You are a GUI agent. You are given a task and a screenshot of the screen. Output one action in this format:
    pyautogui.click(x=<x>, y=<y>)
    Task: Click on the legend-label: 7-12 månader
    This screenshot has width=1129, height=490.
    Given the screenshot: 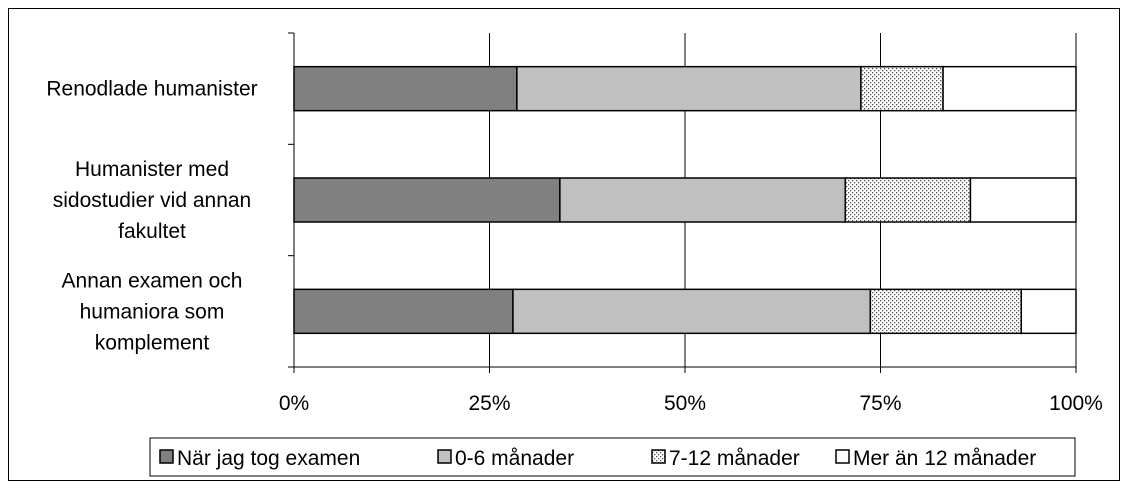 What is the action you would take?
    pyautogui.click(x=734, y=458)
    